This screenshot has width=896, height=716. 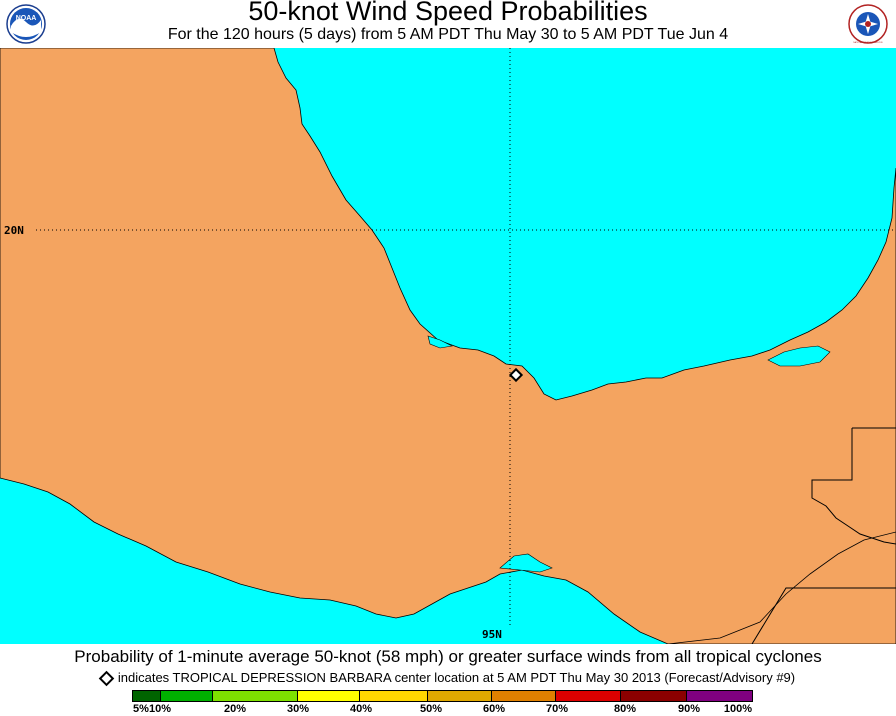 What do you see at coordinates (868, 42) in the screenshot?
I see `nws-logo-text: NATIONAL WEATHER SERVICE` at bounding box center [868, 42].